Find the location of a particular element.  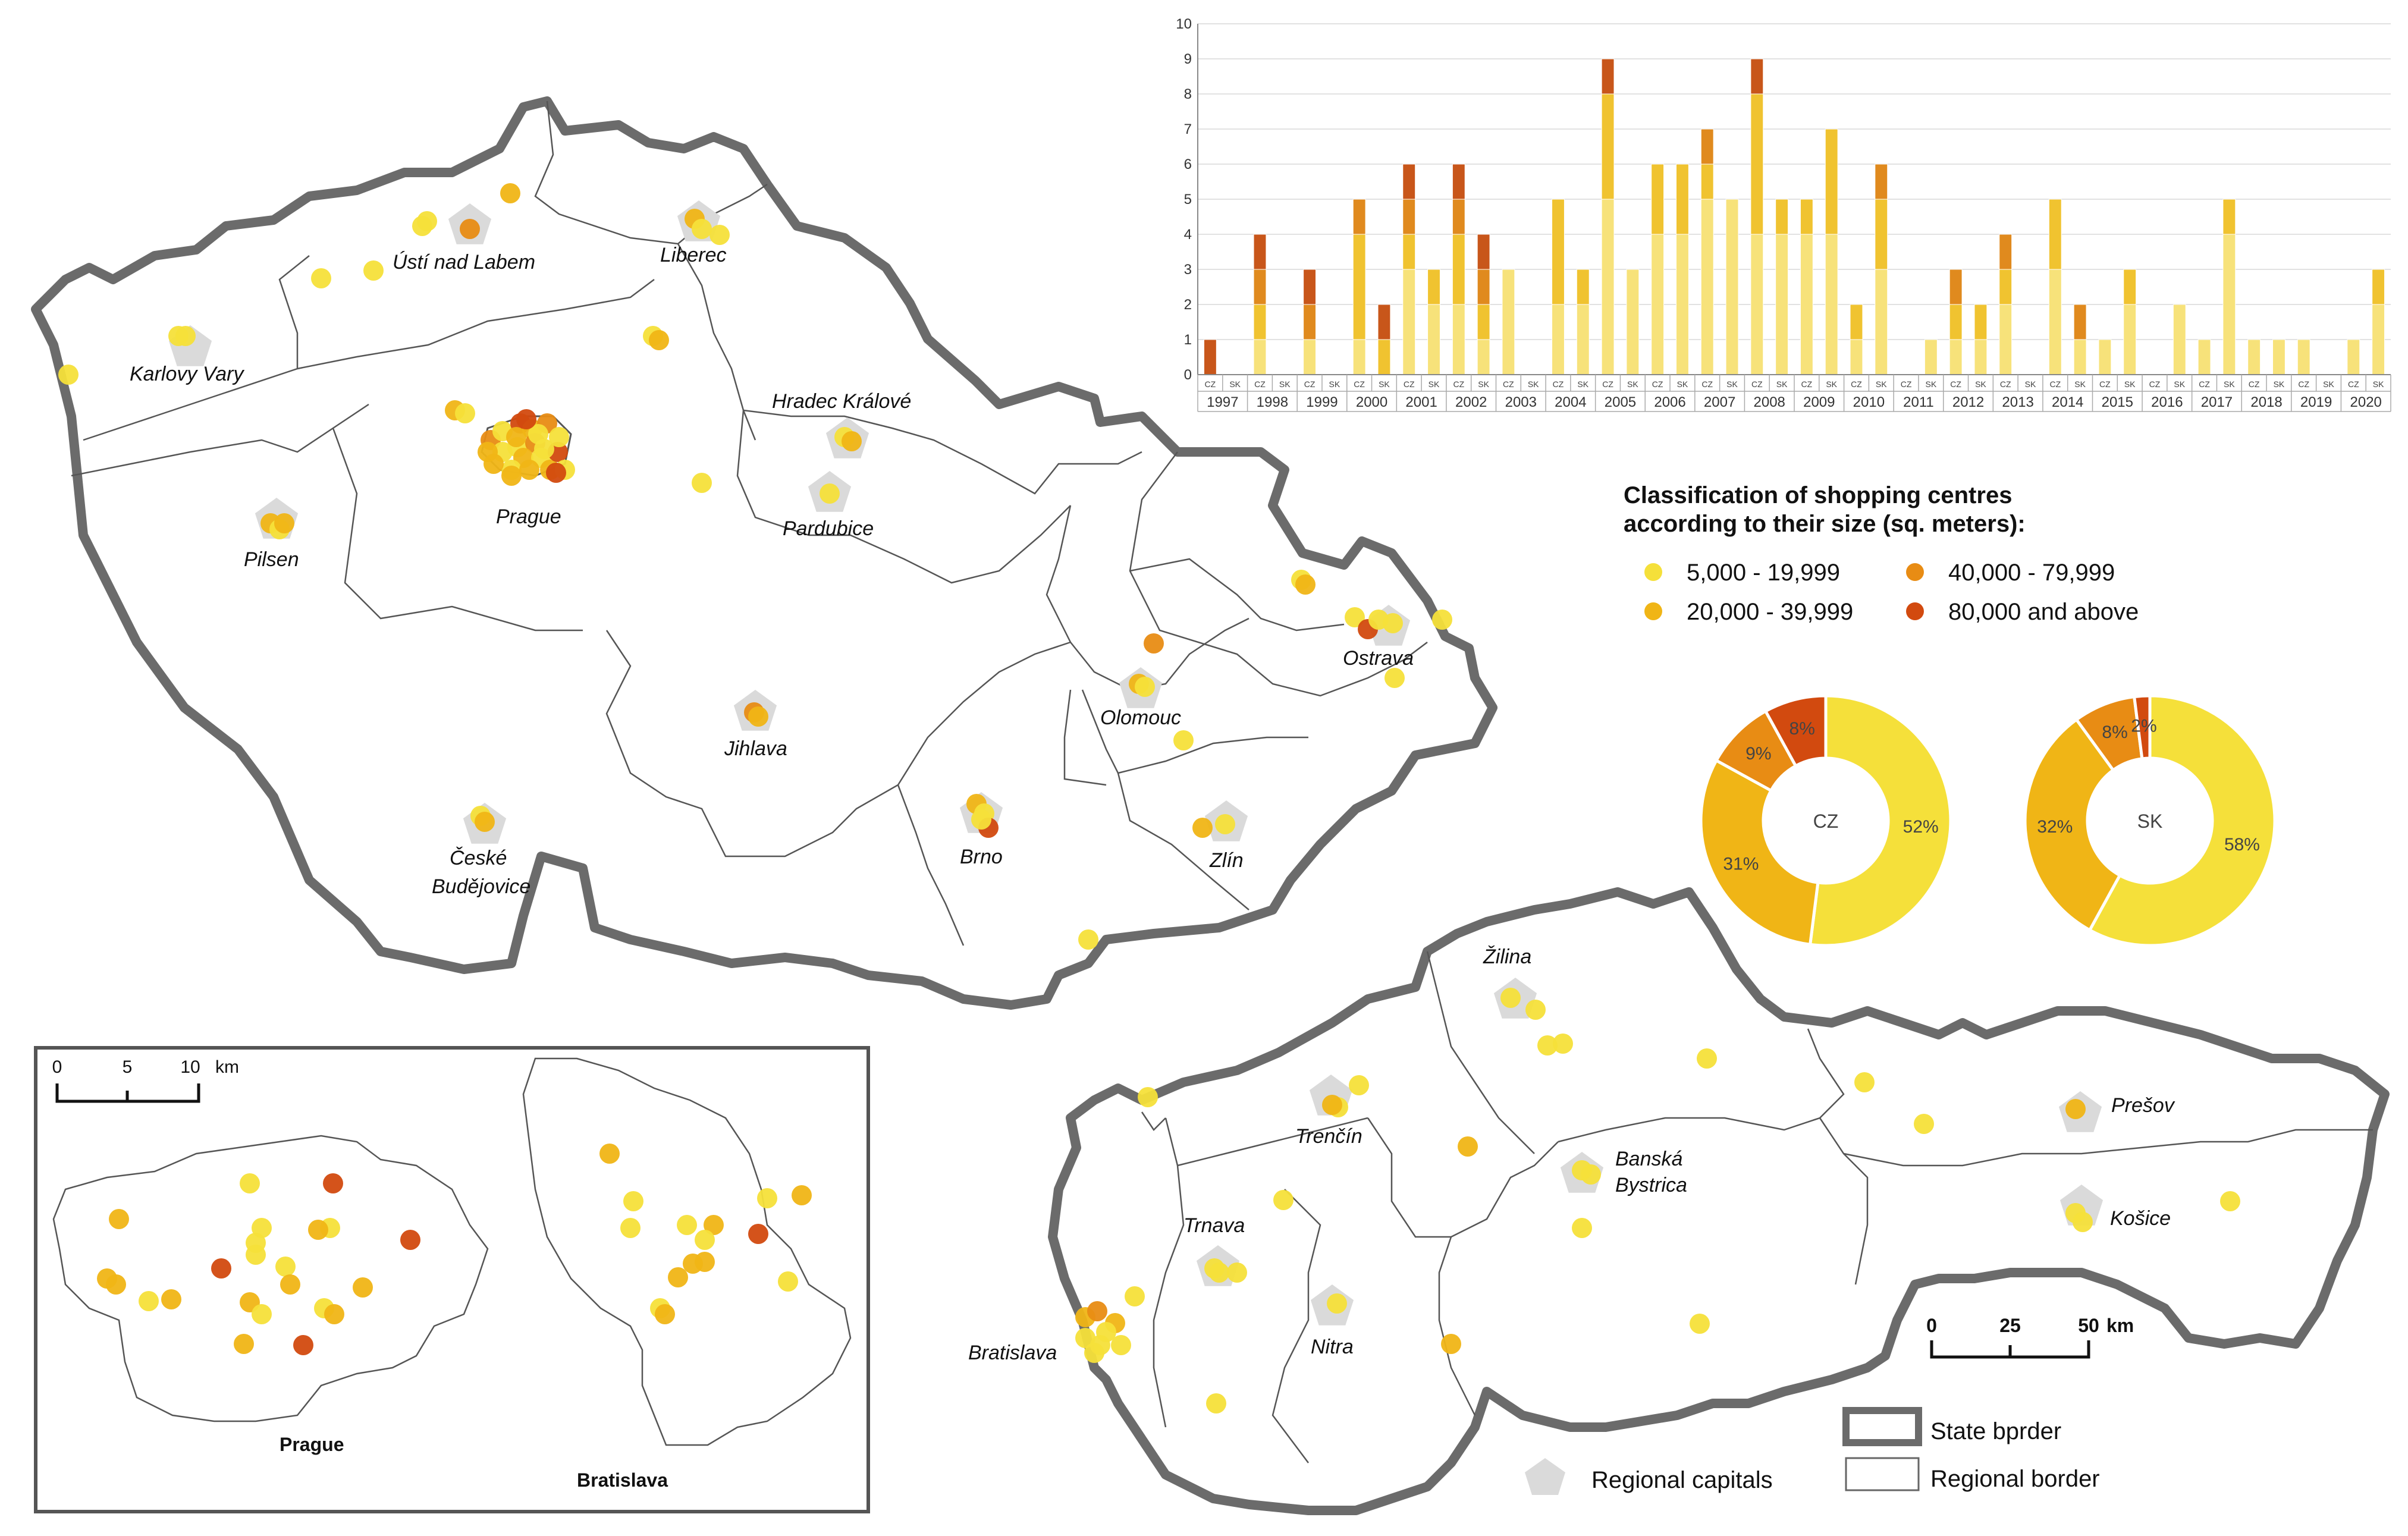

city-label: Olomouc is located at coordinates (1140, 717).